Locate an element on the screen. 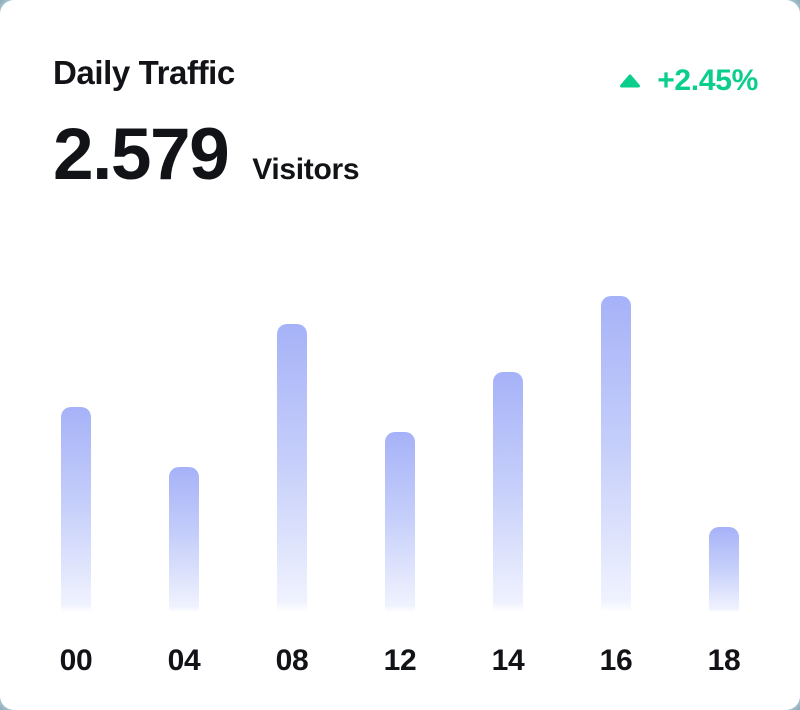 The width and height of the screenshot is (800, 710). bar-column: 04 is located at coordinates (184, 486).